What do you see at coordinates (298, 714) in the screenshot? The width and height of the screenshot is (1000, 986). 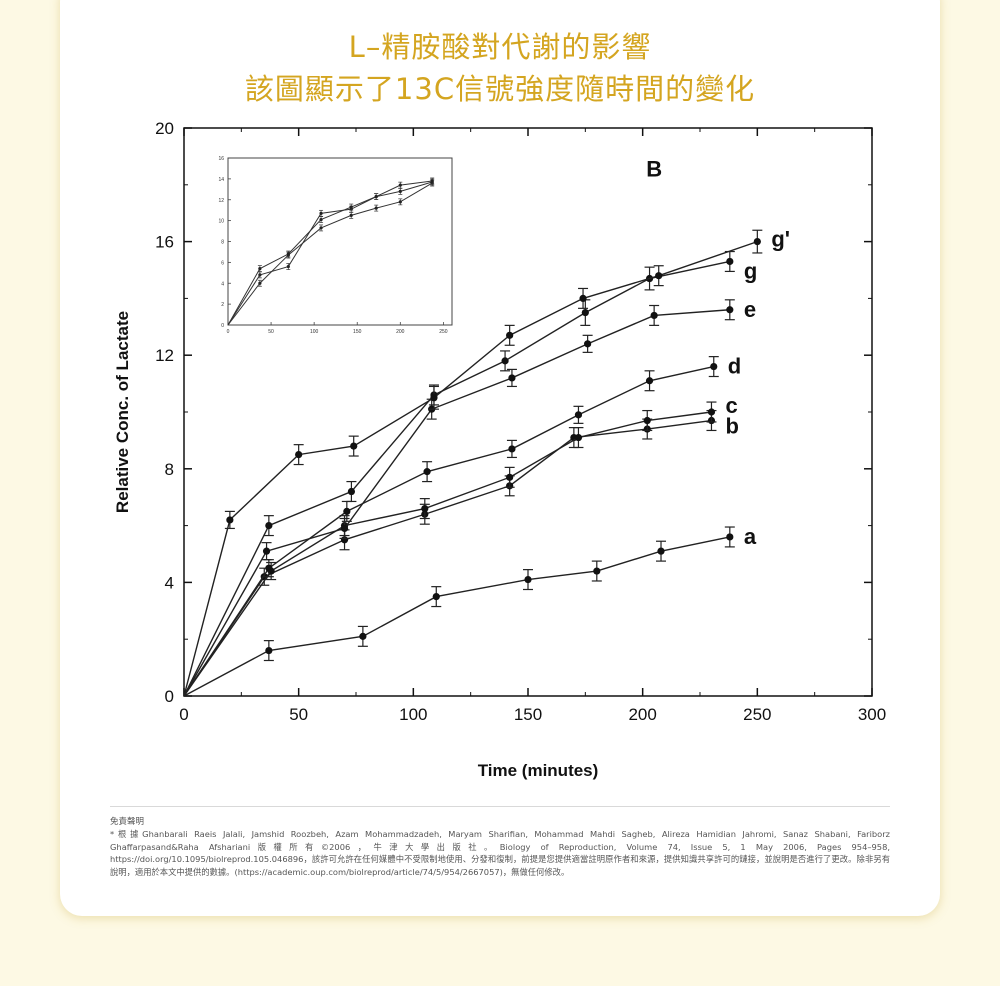 I see `x-tick-label: 50` at bounding box center [298, 714].